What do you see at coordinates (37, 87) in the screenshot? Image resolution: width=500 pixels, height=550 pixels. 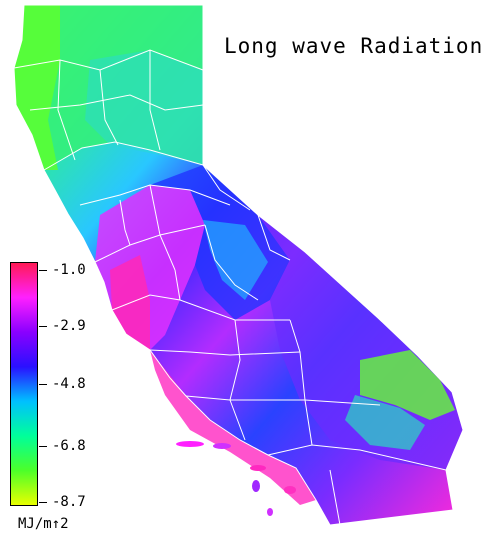 I see `north-coast-region` at bounding box center [37, 87].